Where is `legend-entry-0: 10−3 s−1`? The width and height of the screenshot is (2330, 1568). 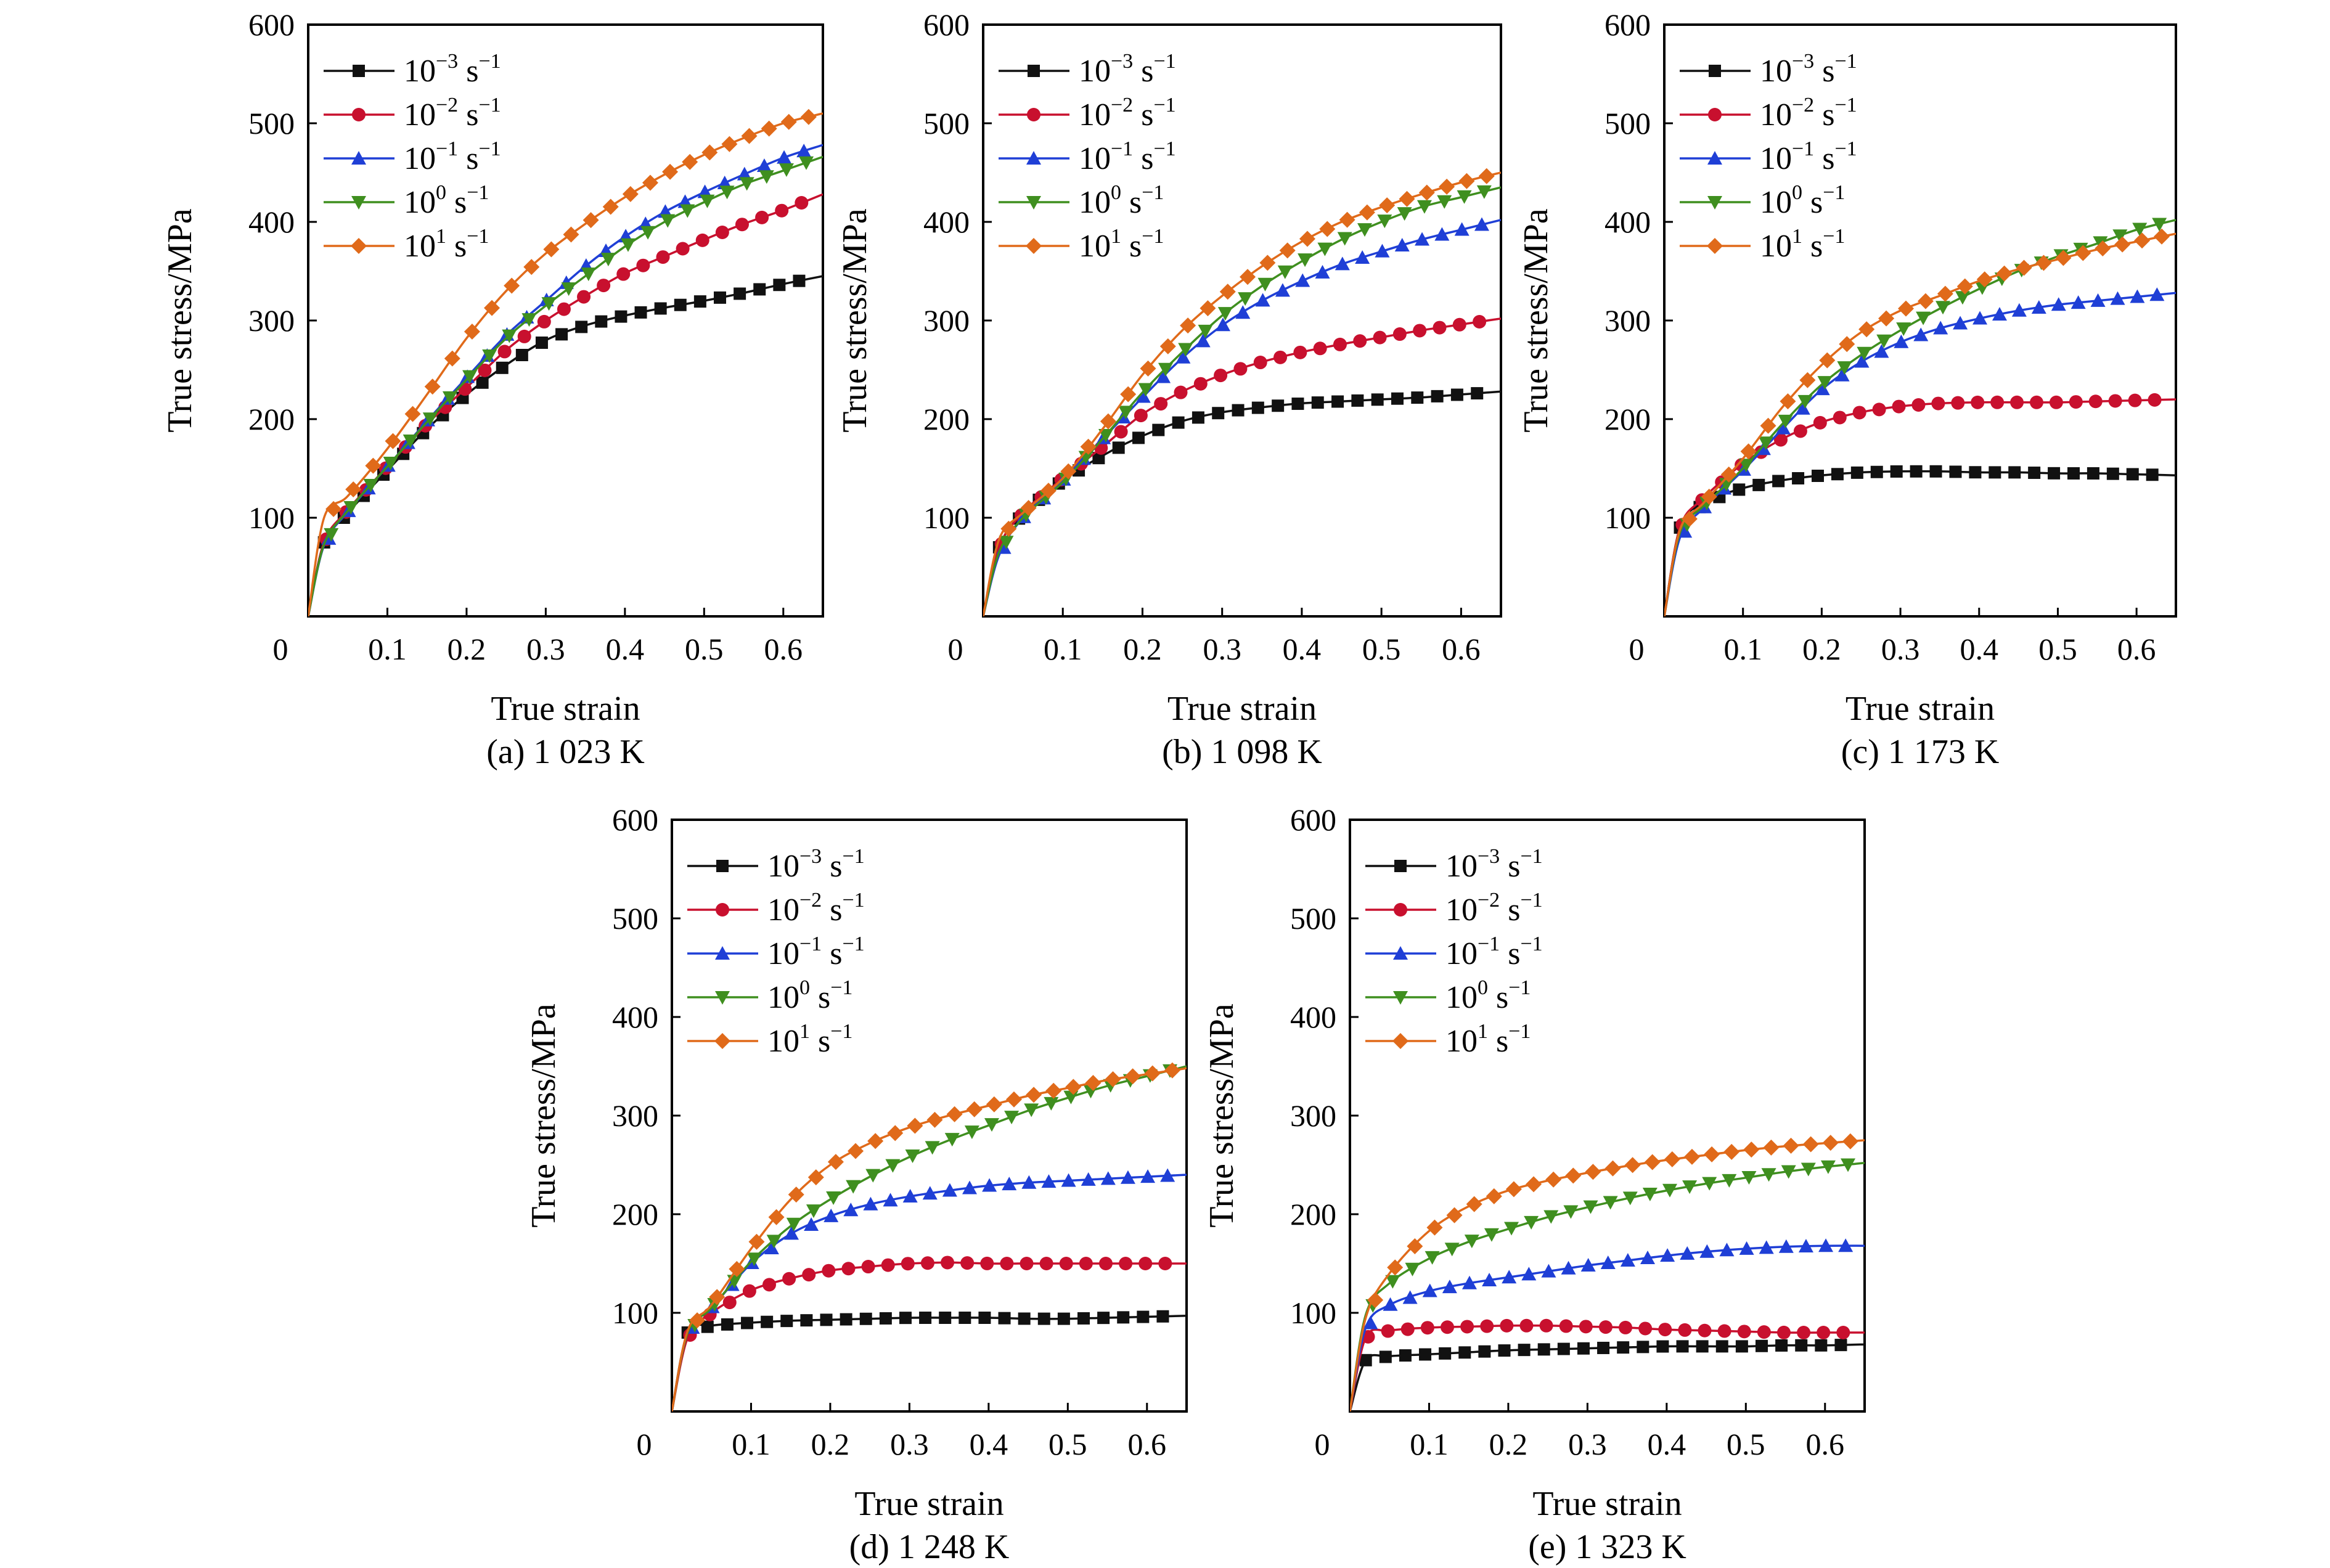 legend-entry-0: 10−3 s−1 is located at coordinates (1454, 864).